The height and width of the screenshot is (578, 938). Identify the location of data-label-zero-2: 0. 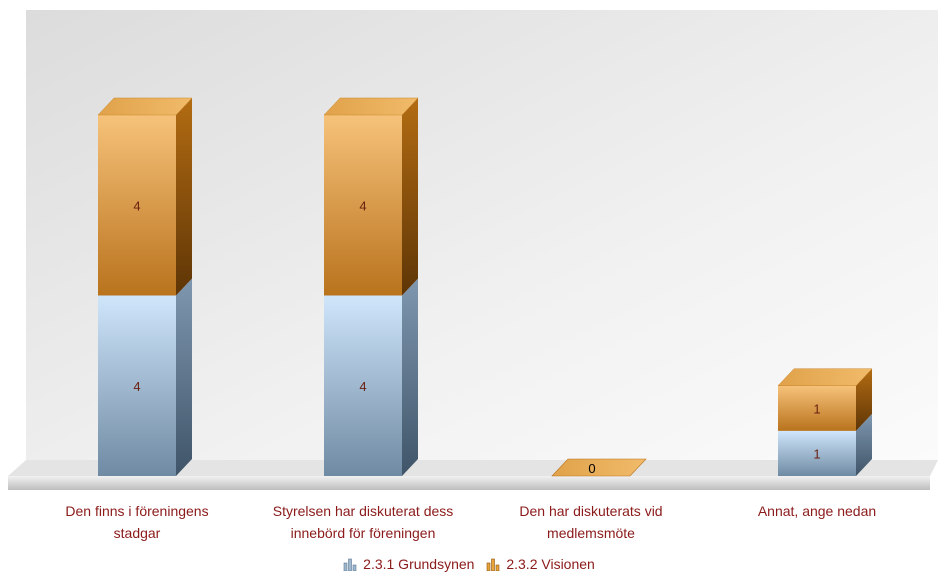
(591, 468).